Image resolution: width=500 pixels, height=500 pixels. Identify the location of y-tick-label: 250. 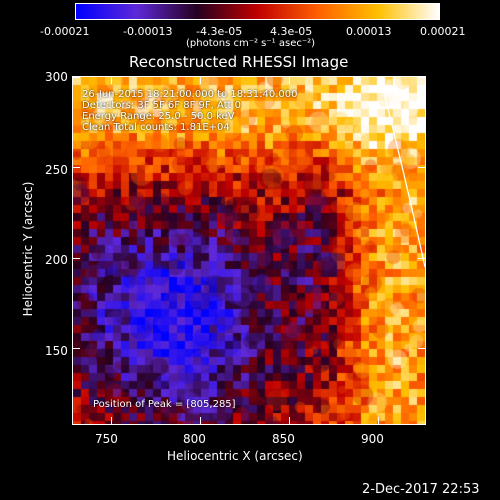
(56, 170).